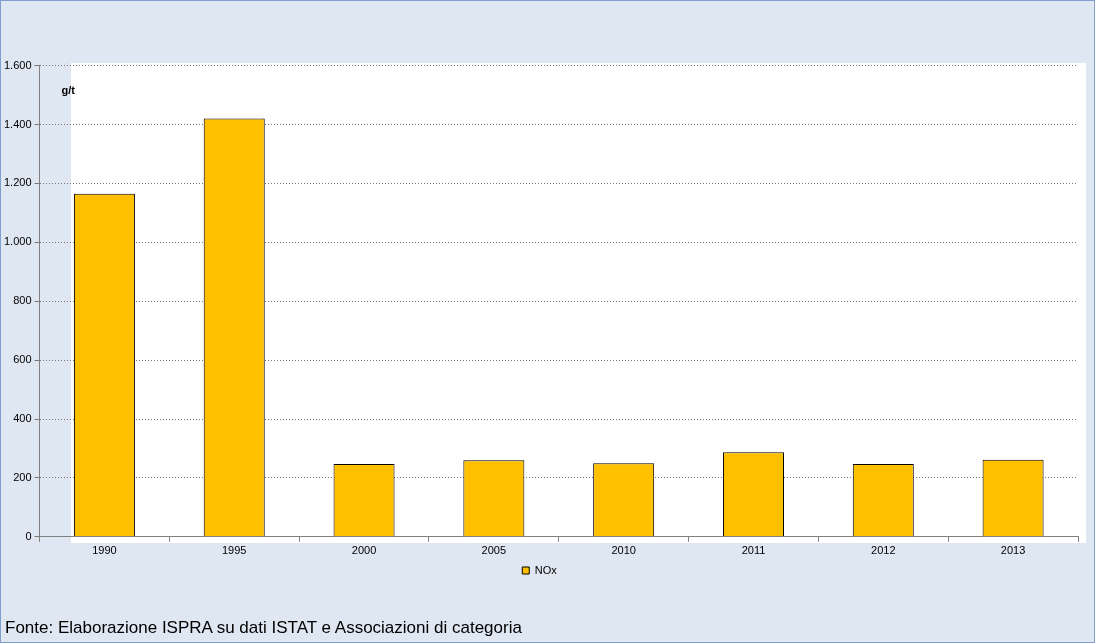 The width and height of the screenshot is (1095, 643). What do you see at coordinates (28, 535) in the screenshot?
I see `y-tick-label: 0` at bounding box center [28, 535].